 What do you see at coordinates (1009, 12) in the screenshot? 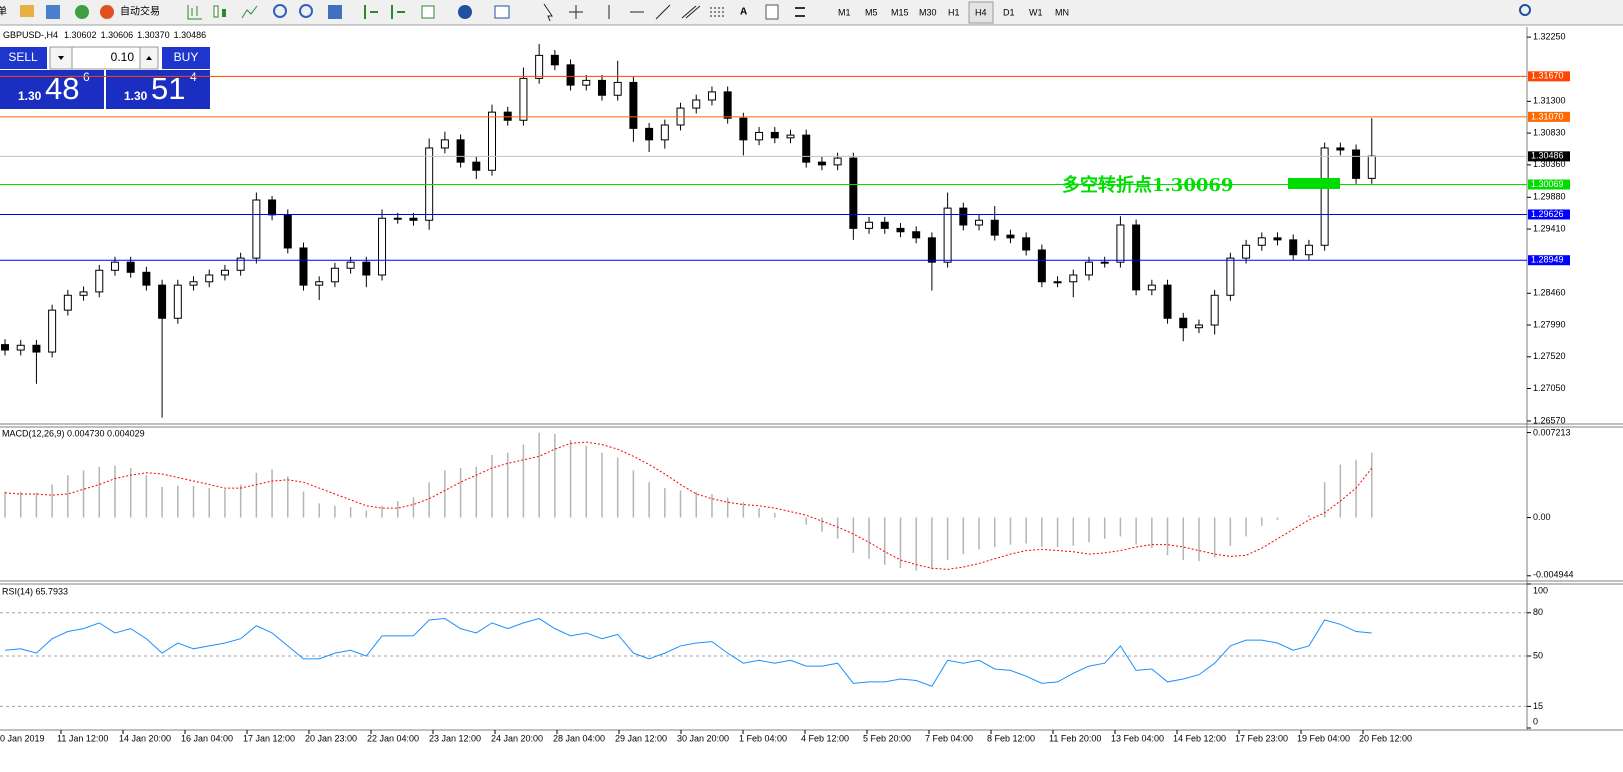
I see `timeframe-button: D1` at bounding box center [1009, 12].